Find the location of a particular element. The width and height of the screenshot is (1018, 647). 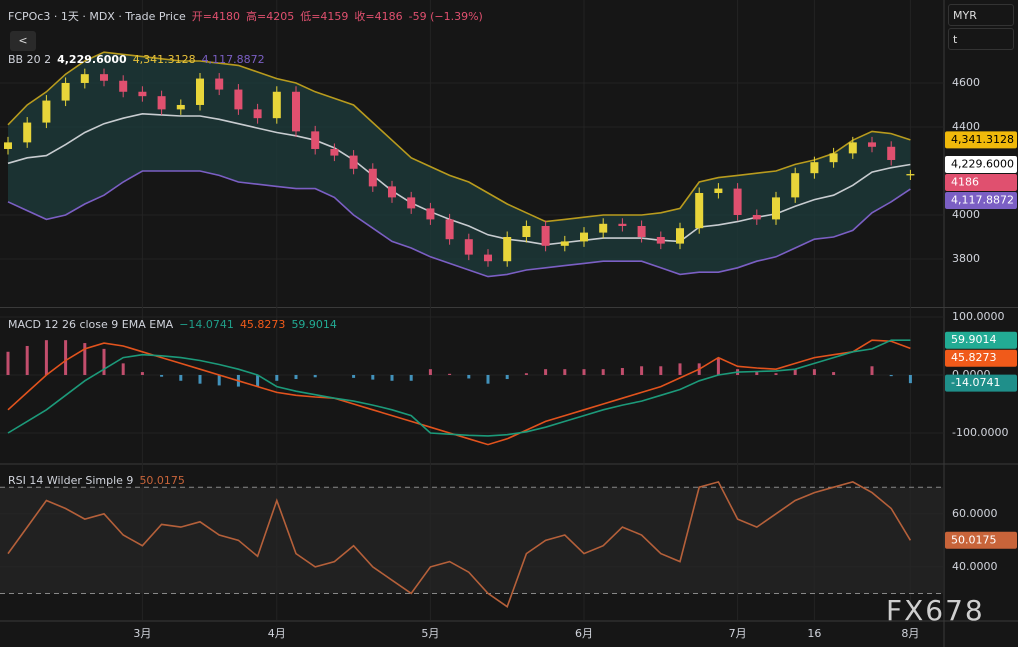

price-tag-label: 59.9014 is located at coordinates (974, 339).